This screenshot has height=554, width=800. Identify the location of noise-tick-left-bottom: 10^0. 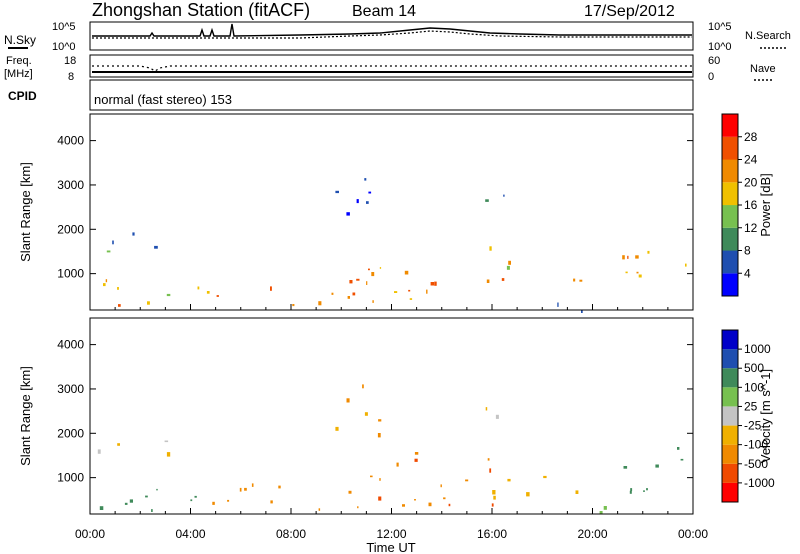
(64, 47).